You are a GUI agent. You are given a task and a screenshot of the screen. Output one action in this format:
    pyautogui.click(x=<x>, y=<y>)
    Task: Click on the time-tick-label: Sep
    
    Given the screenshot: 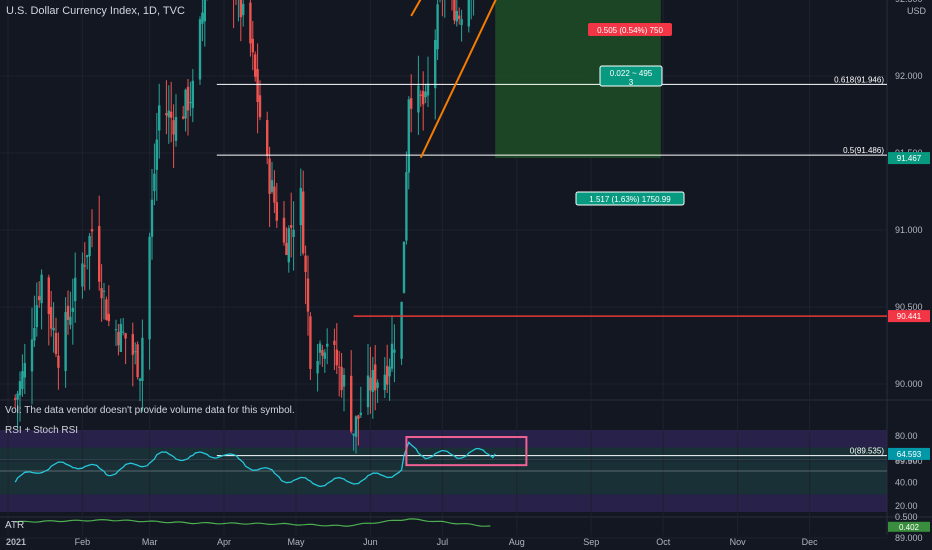 What is the action you would take?
    pyautogui.click(x=591, y=542)
    